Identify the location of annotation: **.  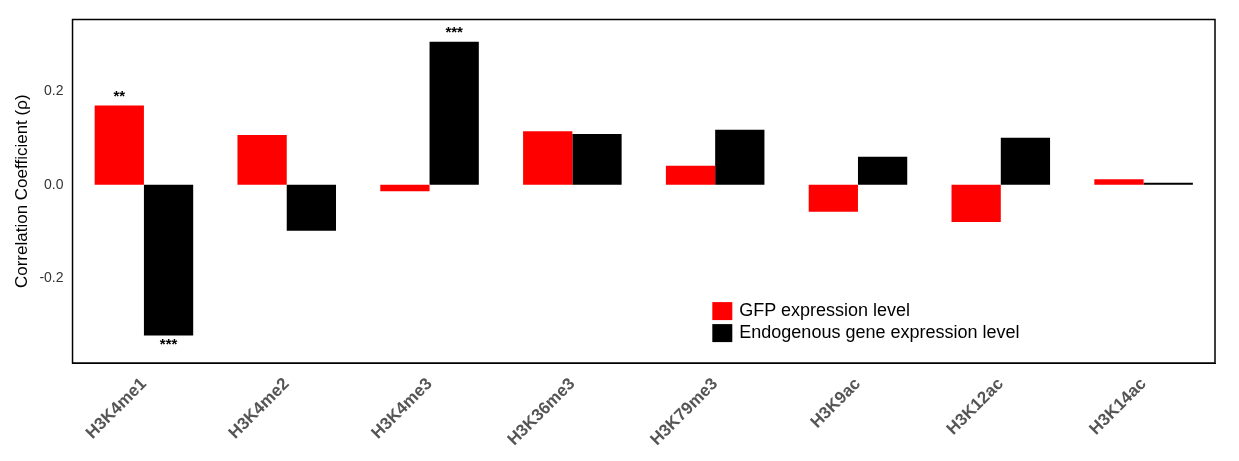
(119, 96).